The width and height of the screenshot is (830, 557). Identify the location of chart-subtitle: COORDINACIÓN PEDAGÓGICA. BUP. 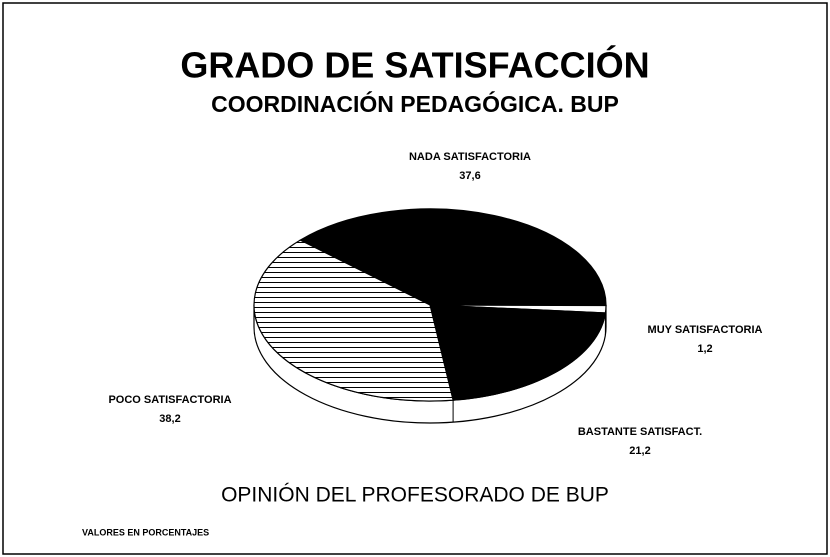
(415, 103).